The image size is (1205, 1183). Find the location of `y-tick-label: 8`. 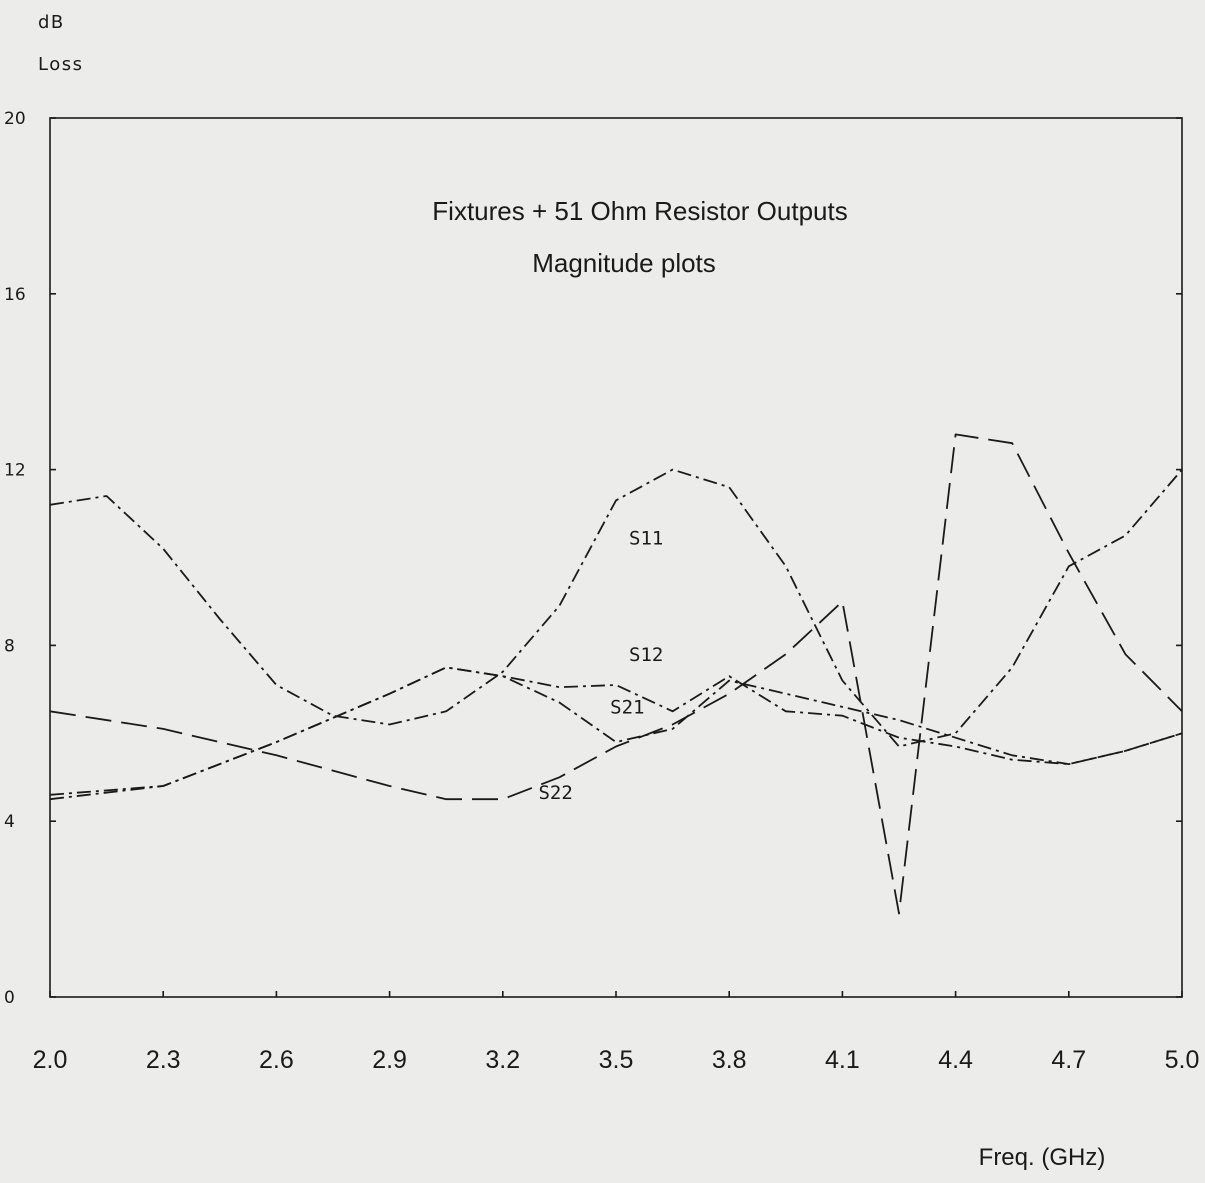

y-tick-label: 8 is located at coordinates (9, 646).